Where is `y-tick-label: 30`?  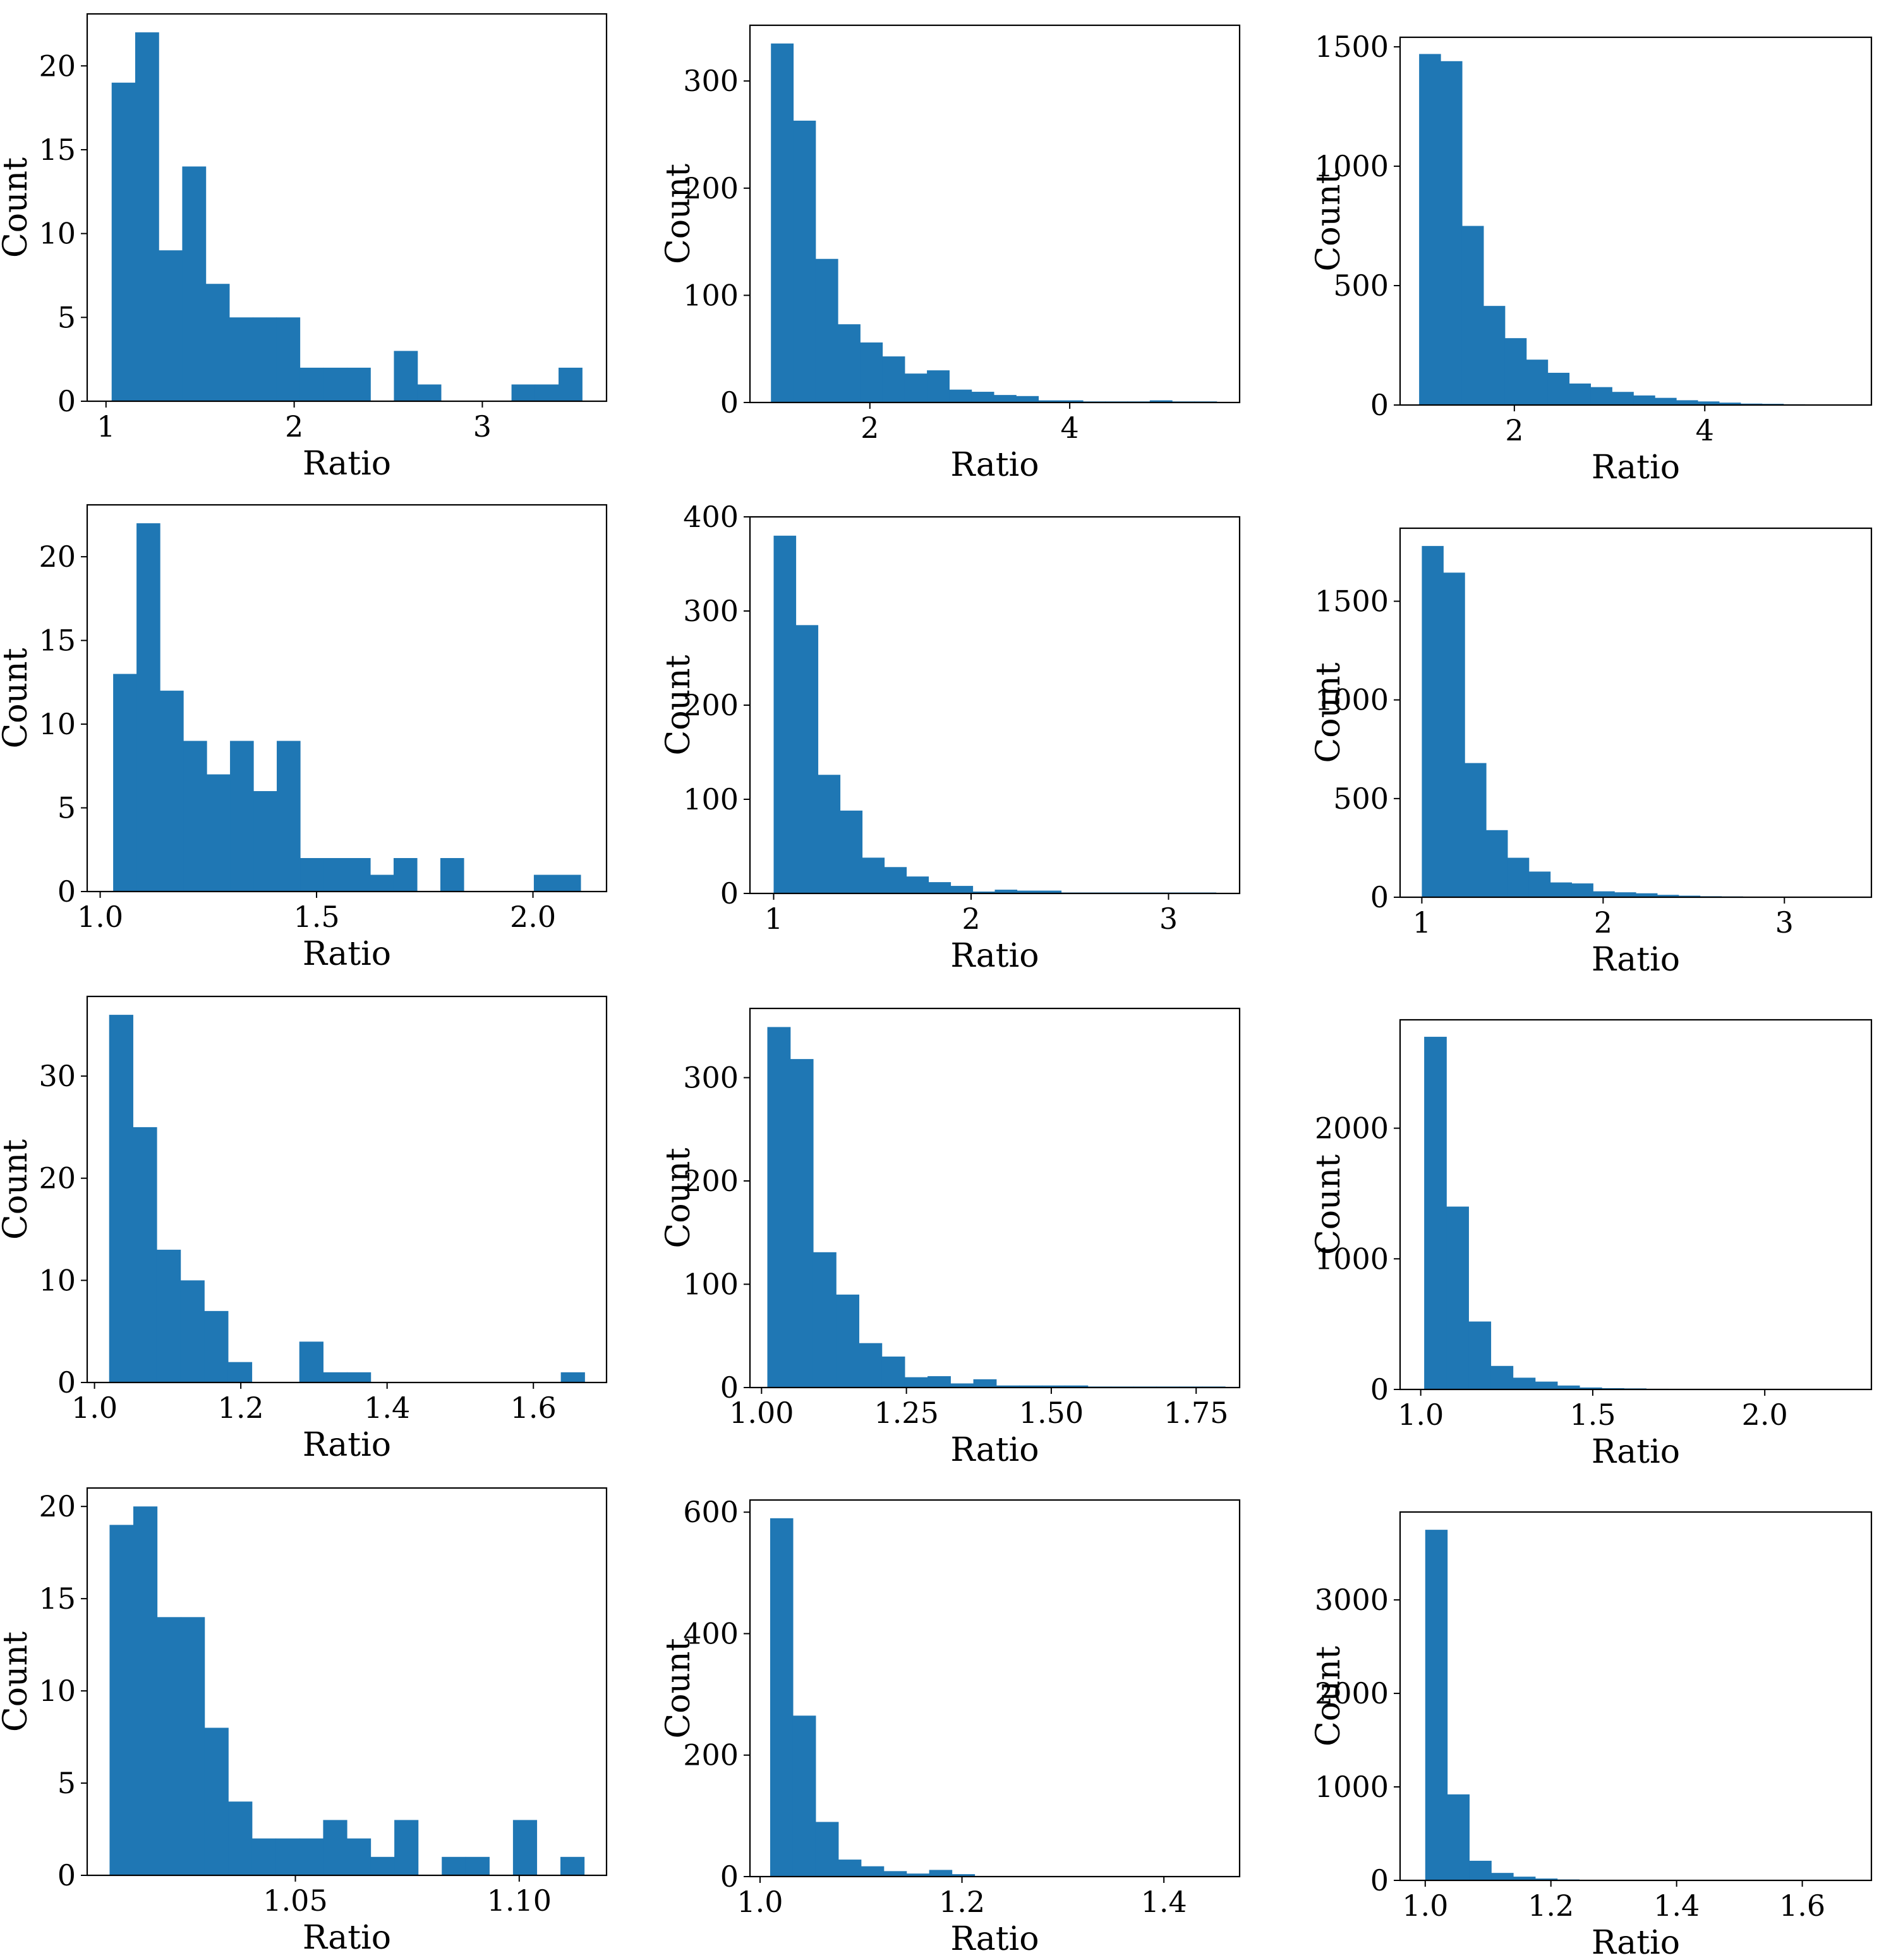 y-tick-label: 30 is located at coordinates (57, 1076).